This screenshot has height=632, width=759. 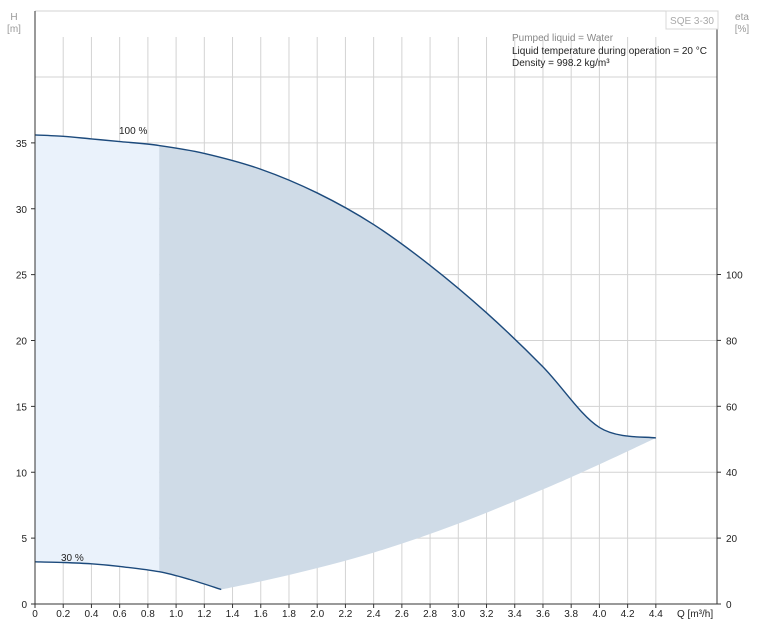 What do you see at coordinates (732, 341) in the screenshot?
I see `y-right-tick-label: 80` at bounding box center [732, 341].